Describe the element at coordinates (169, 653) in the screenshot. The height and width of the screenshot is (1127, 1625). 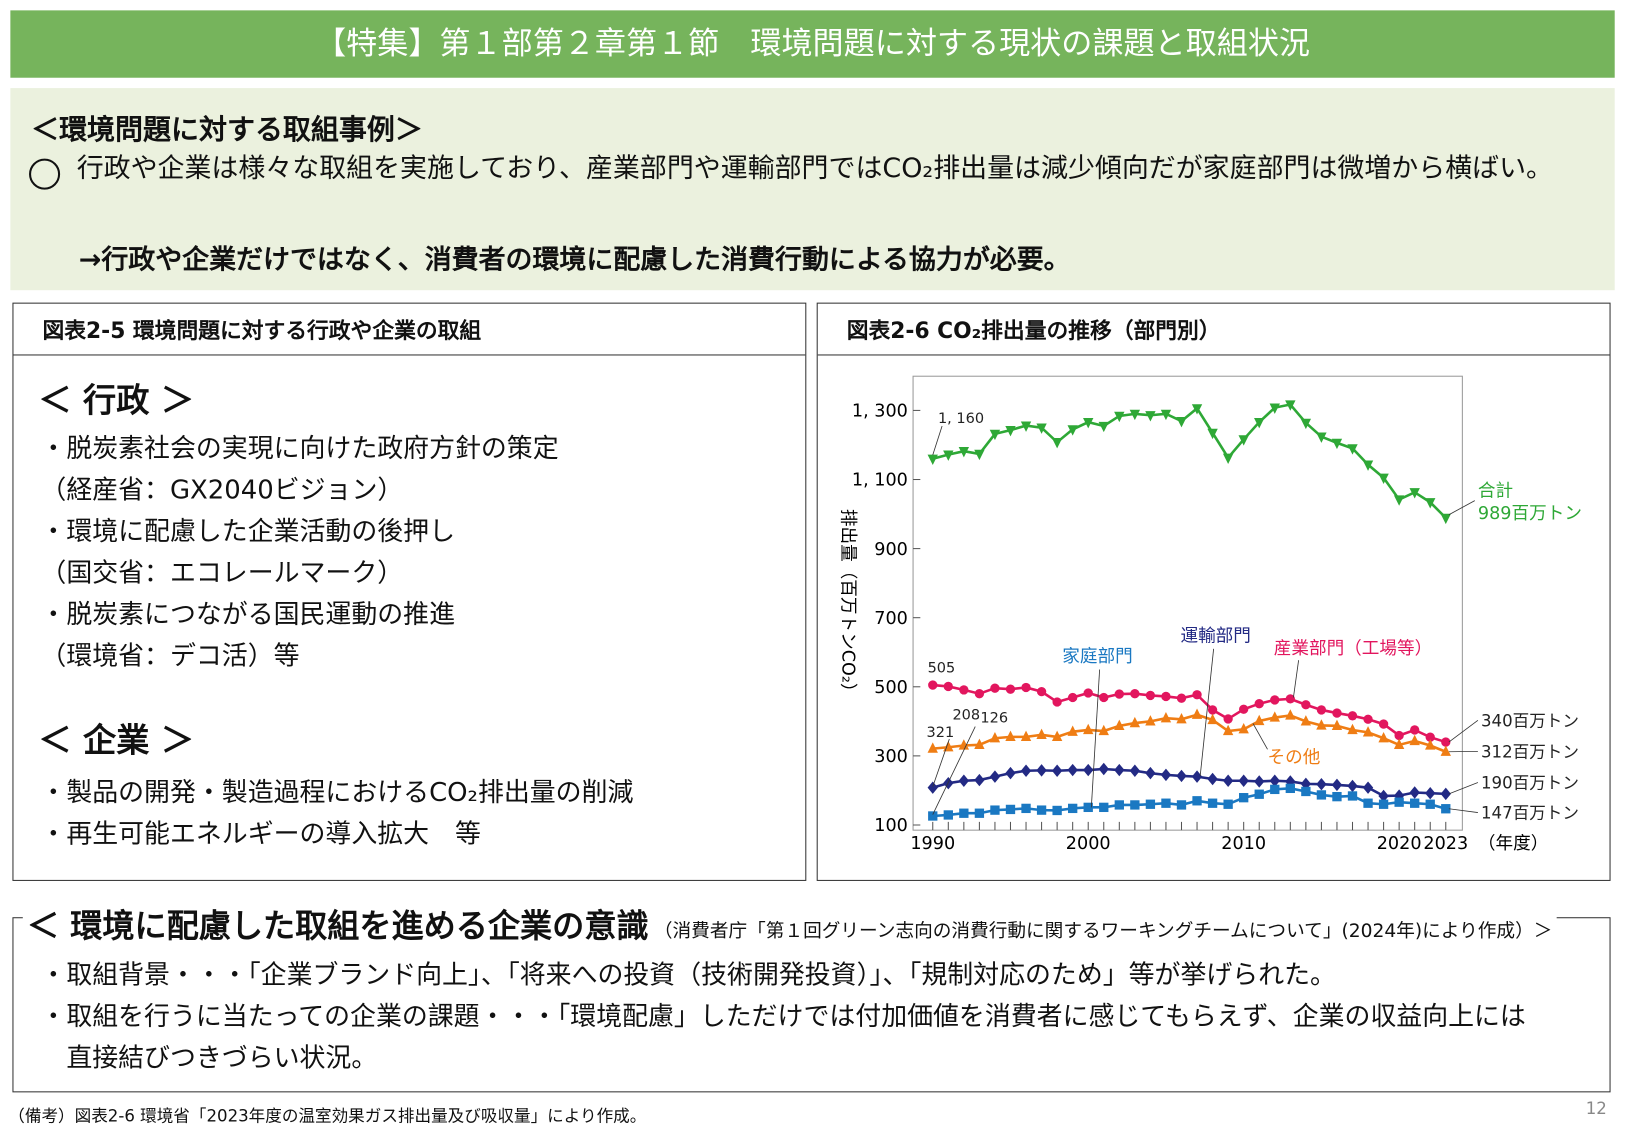
I see `gov-item: （環境省：デコ活）等` at that location.